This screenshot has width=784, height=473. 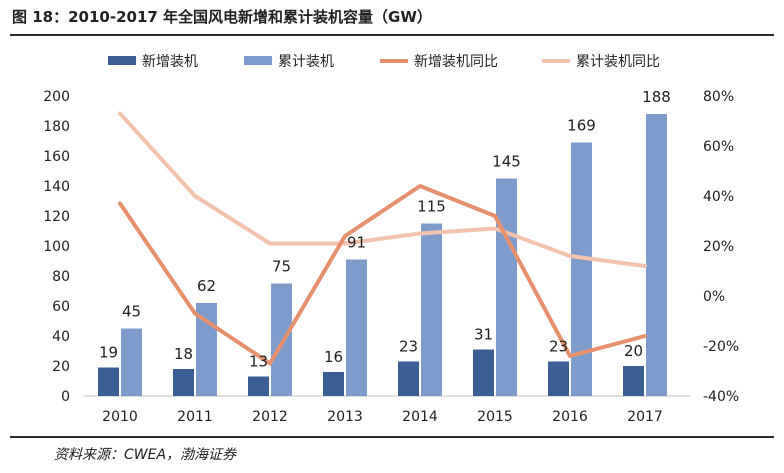 I want to click on bottom-divider, so click(x=392, y=437).